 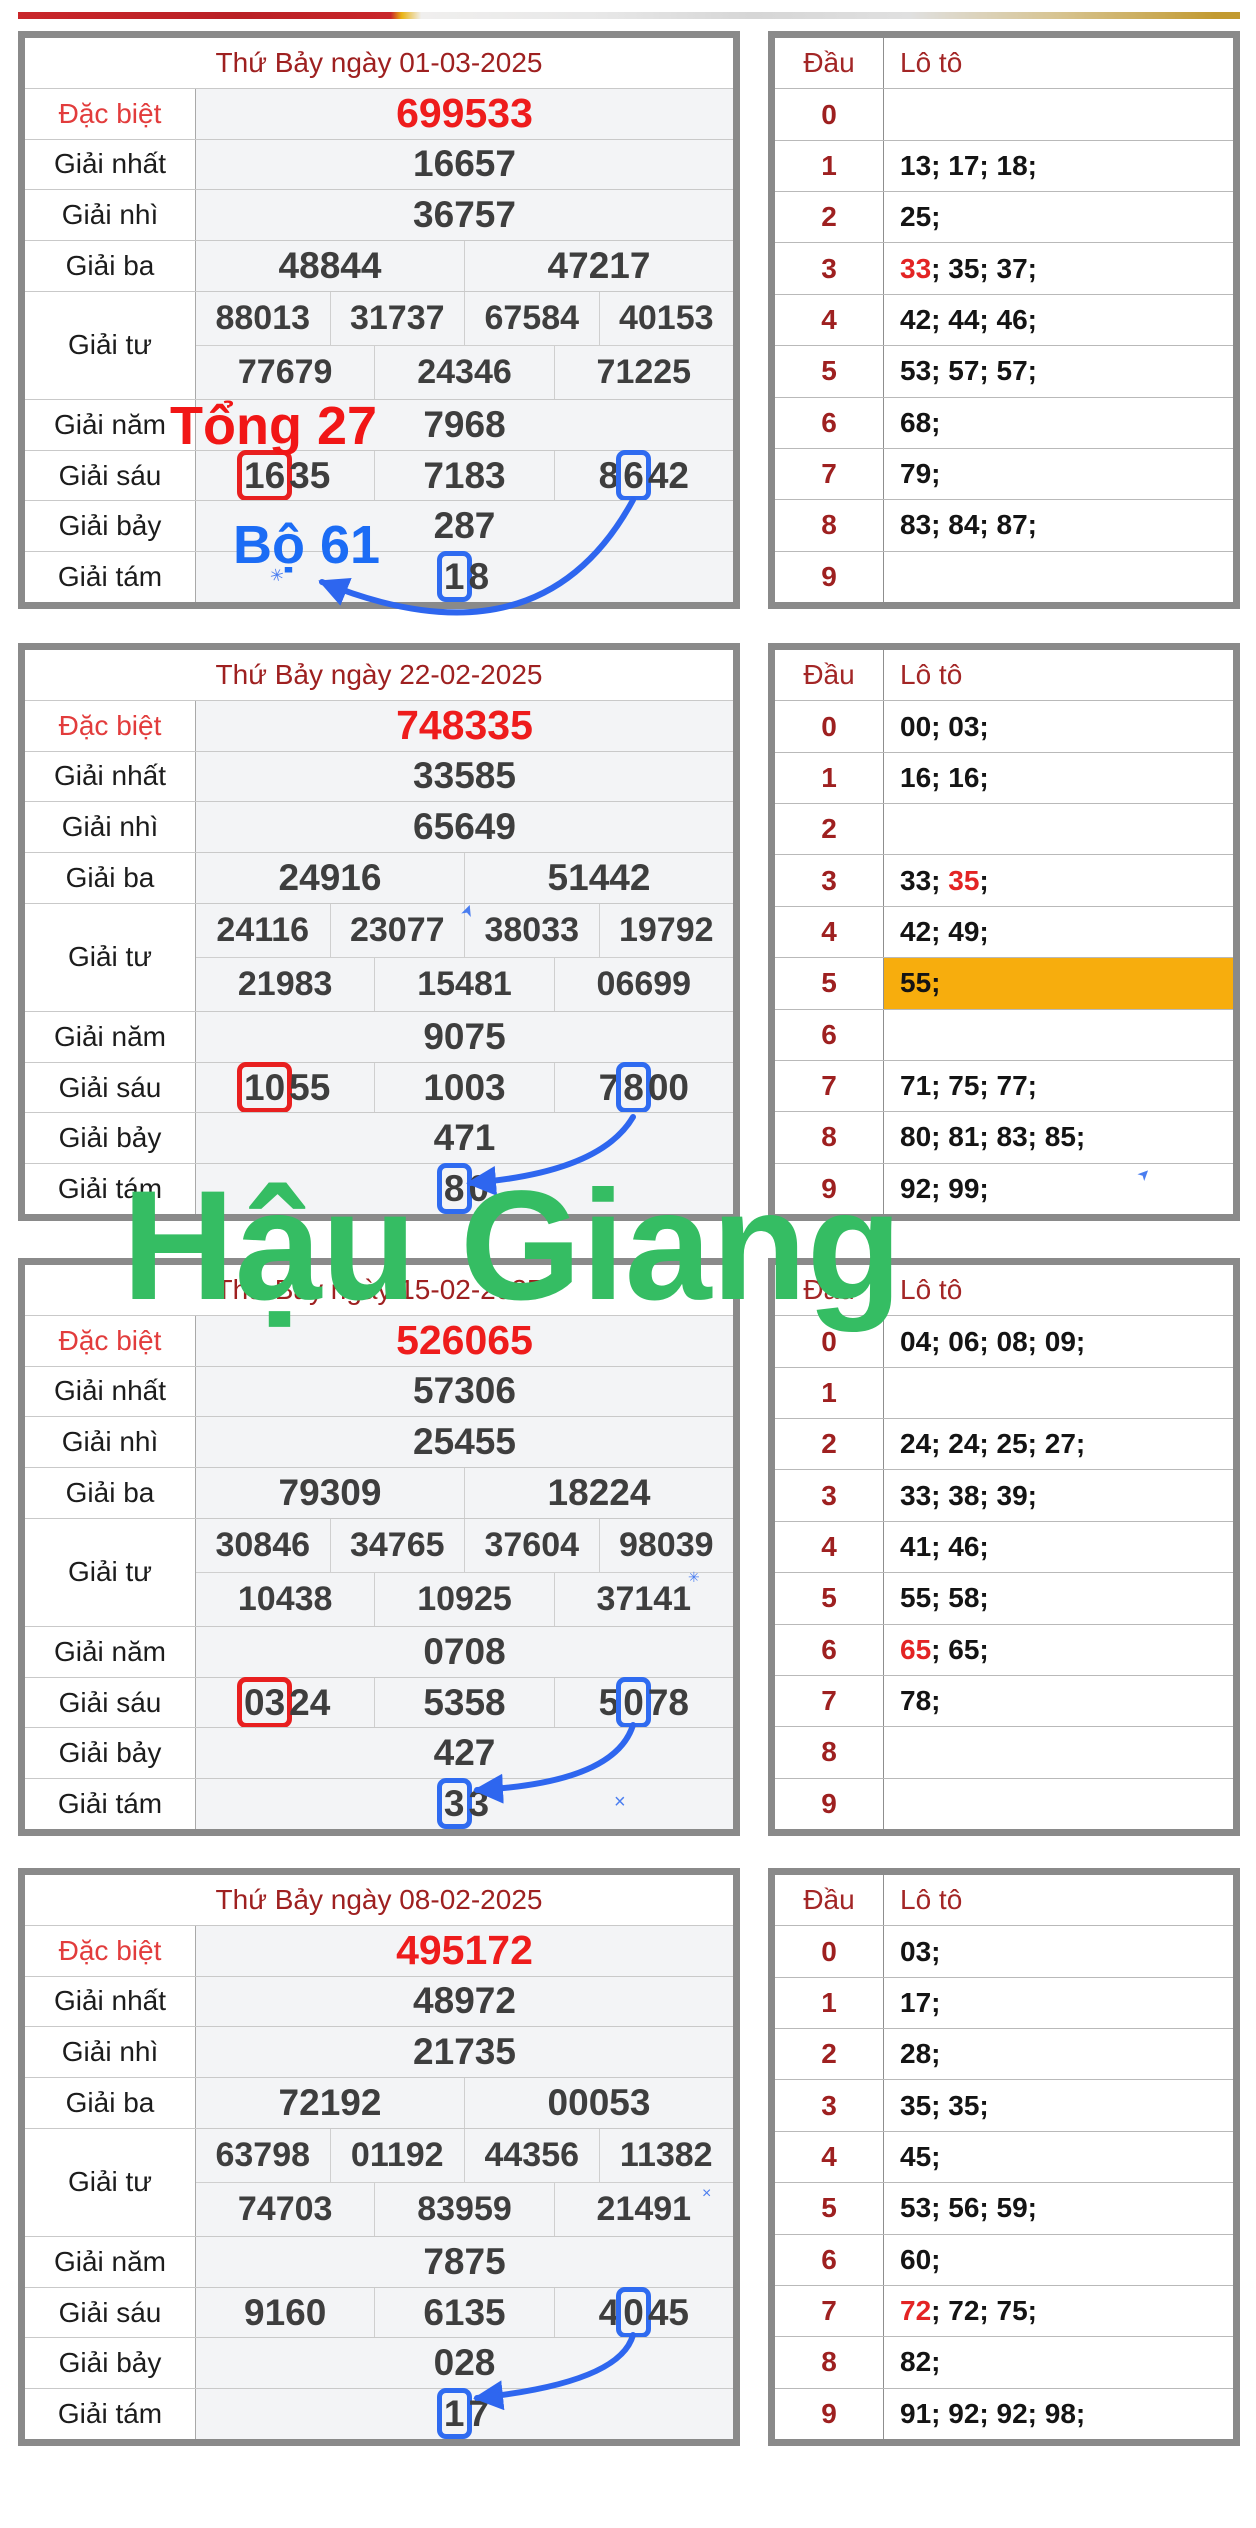 What do you see at coordinates (1004, 2002) in the screenshot?
I see `loto-row: 1 17;` at bounding box center [1004, 2002].